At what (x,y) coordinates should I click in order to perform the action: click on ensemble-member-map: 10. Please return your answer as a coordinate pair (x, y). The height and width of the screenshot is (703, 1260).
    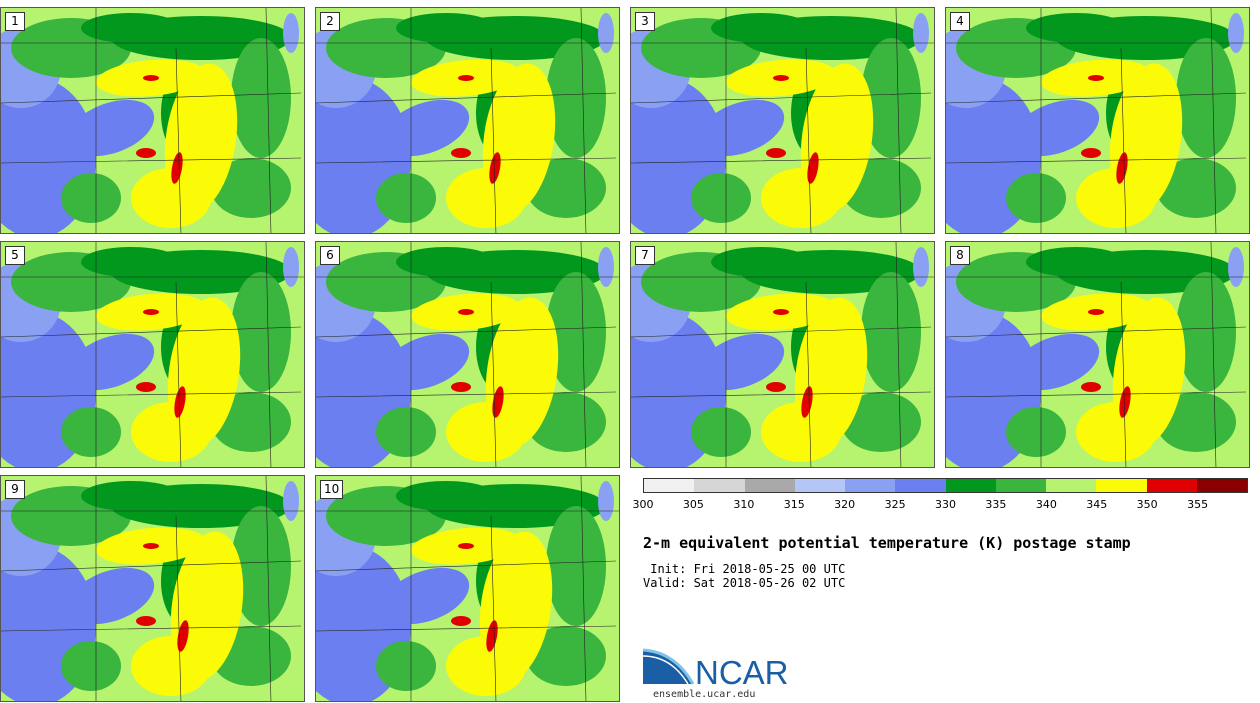
    Looking at the image, I should click on (467, 588).